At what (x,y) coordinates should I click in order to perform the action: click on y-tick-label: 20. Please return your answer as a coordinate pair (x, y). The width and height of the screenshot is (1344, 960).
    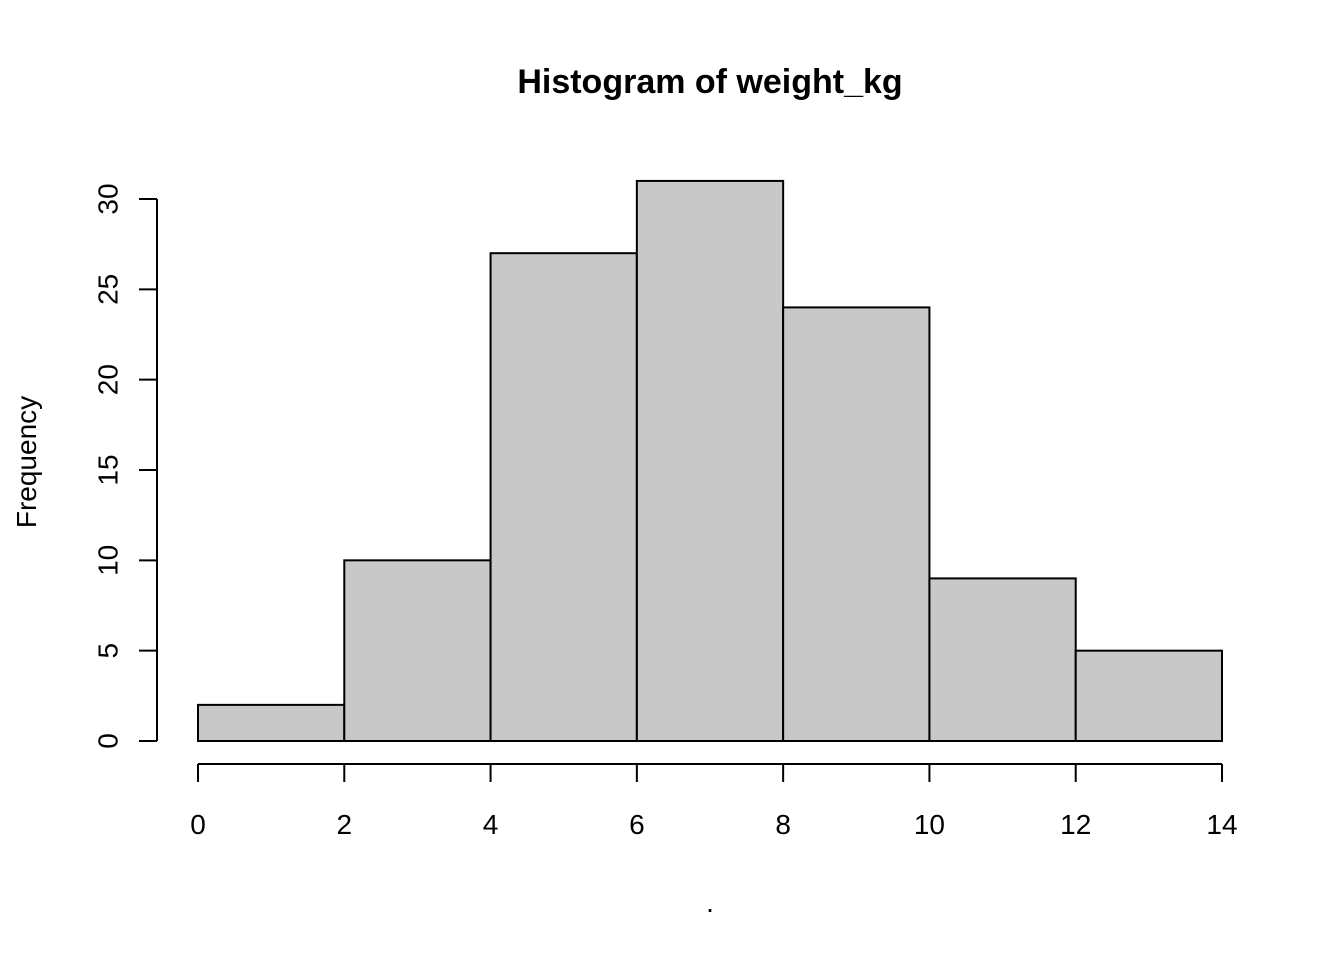
    Looking at the image, I should click on (107, 379).